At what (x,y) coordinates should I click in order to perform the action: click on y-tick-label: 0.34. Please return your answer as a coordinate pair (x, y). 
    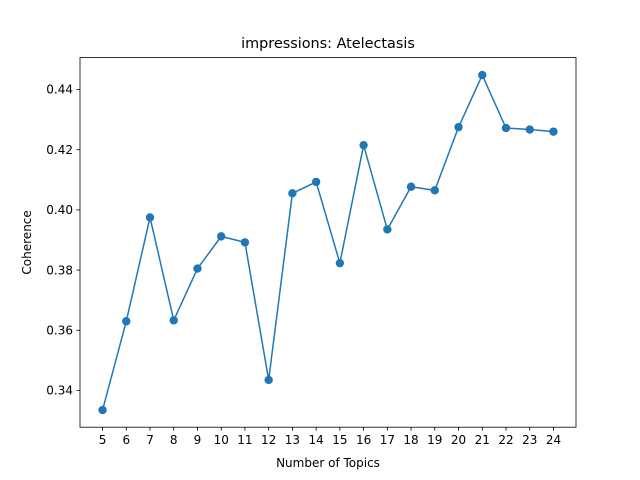
    Looking at the image, I should click on (59, 391).